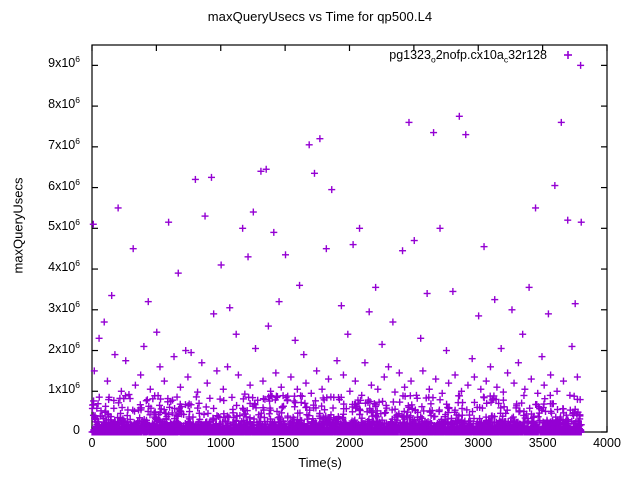  I want to click on x-tick-label: 0, so click(92, 443).